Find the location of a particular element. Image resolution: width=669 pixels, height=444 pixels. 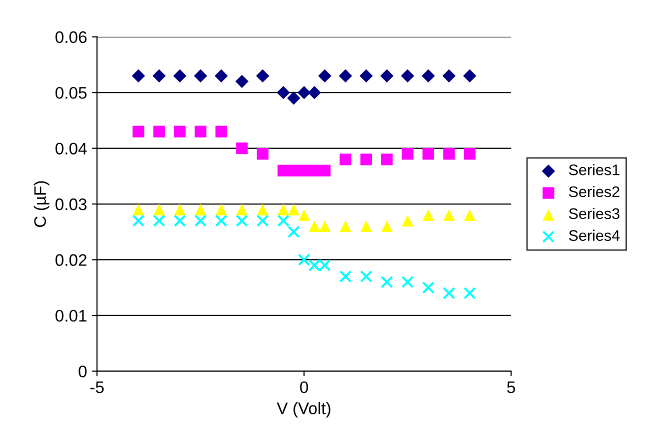

x-tick-label: 0 is located at coordinates (304, 387).